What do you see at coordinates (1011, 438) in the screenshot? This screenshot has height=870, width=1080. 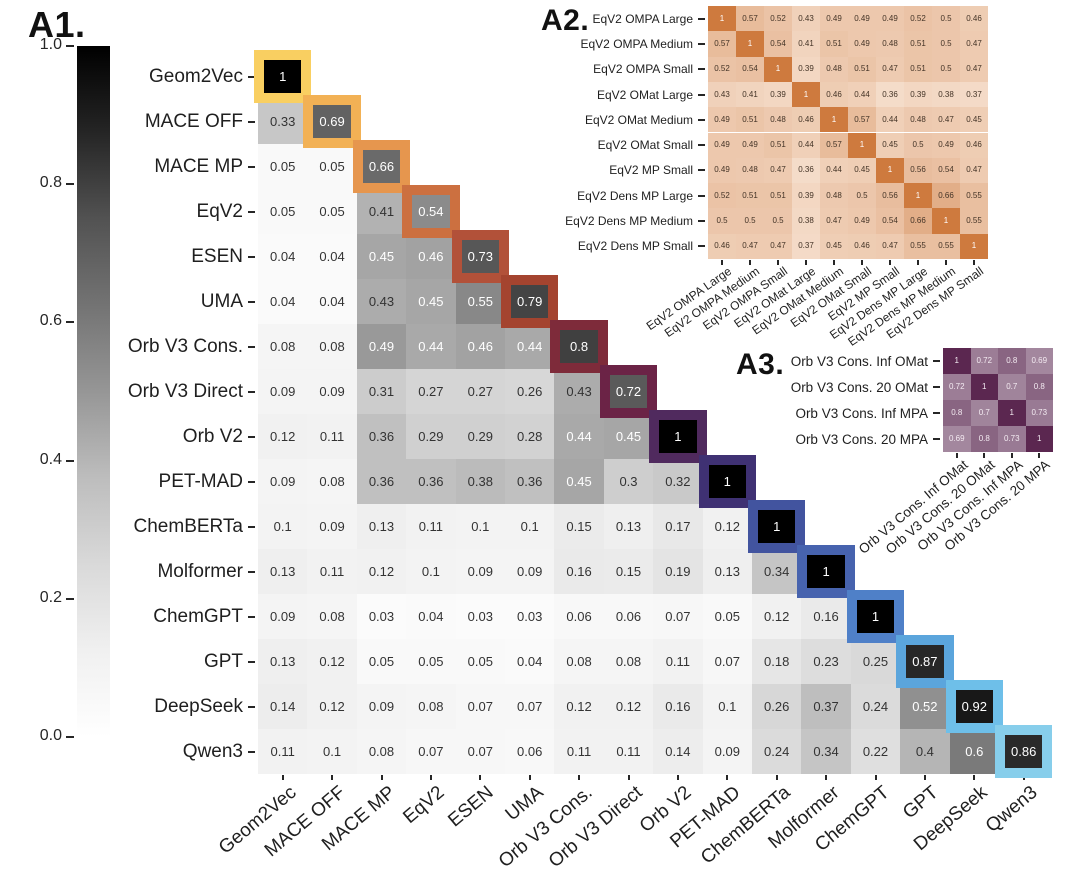 I see `cell-value: 0.73` at bounding box center [1011, 438].